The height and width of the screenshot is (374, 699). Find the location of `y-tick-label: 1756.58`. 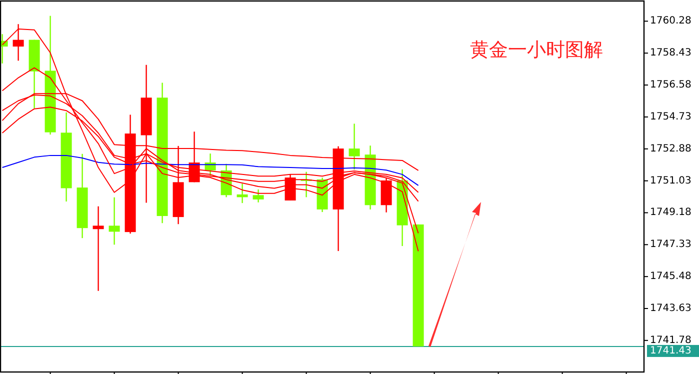

y-tick-label: 1756.58 is located at coordinates (671, 85).